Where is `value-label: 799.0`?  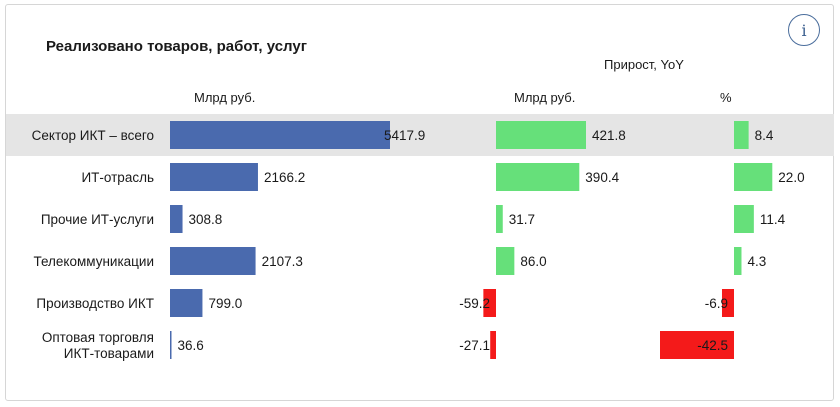
value-label: 799.0 is located at coordinates (225, 303).